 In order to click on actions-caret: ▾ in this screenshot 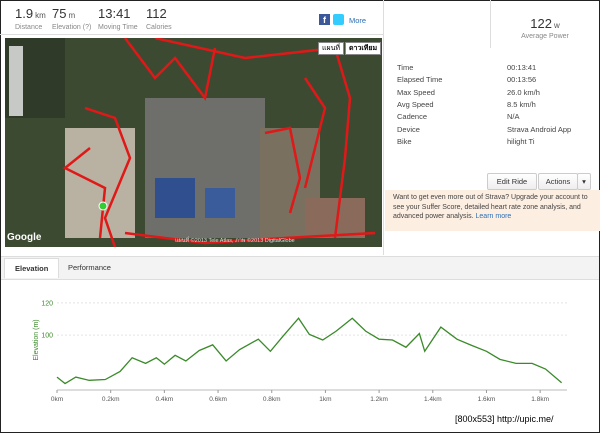, I will do `click(584, 181)`.